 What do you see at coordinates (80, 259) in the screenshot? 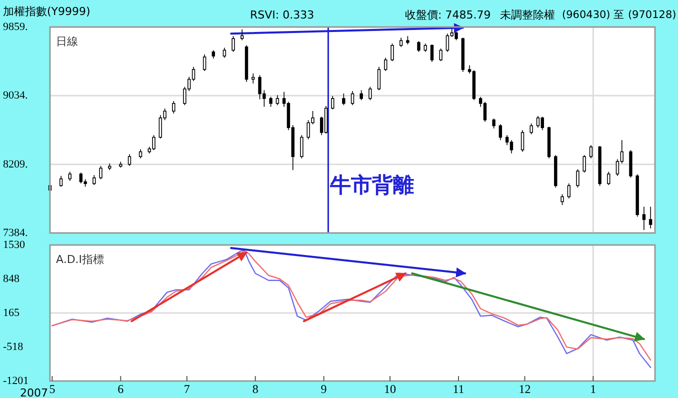
I see `text: A.D.I指標` at bounding box center [80, 259].